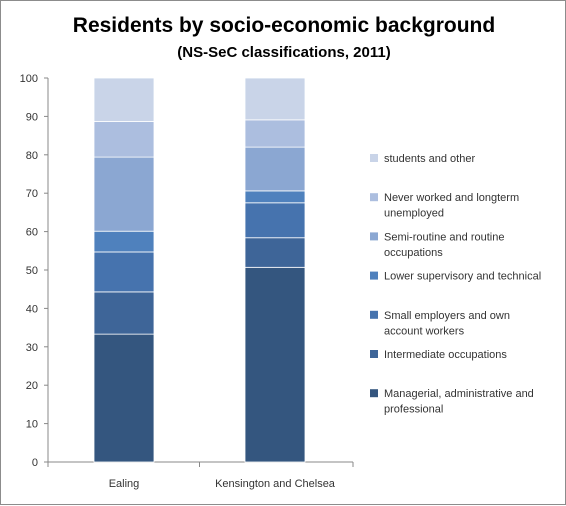 Image resolution: width=566 pixels, height=506 pixels. I want to click on y-tick-label: 40, so click(32, 309).